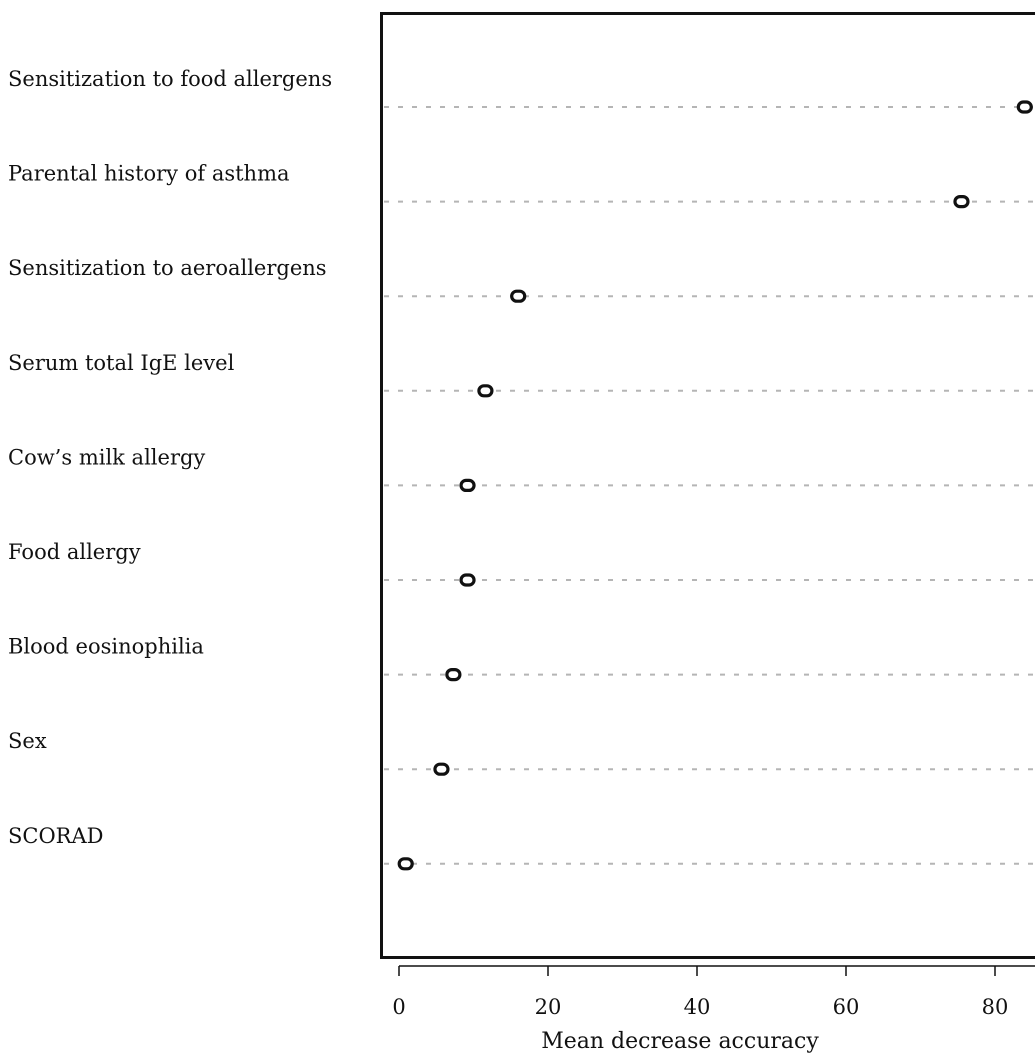 The height and width of the screenshot is (1053, 1035). I want to click on x-tick-label: 60, so click(846, 1007).